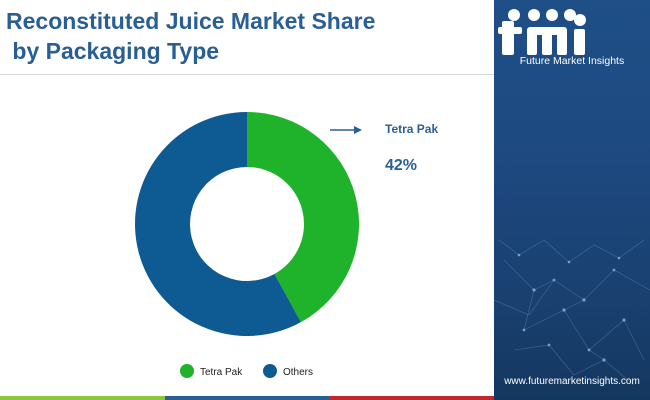 The image size is (650, 400). Describe the element at coordinates (187, 371) in the screenshot. I see `legend-marker-tetra-pak` at that location.